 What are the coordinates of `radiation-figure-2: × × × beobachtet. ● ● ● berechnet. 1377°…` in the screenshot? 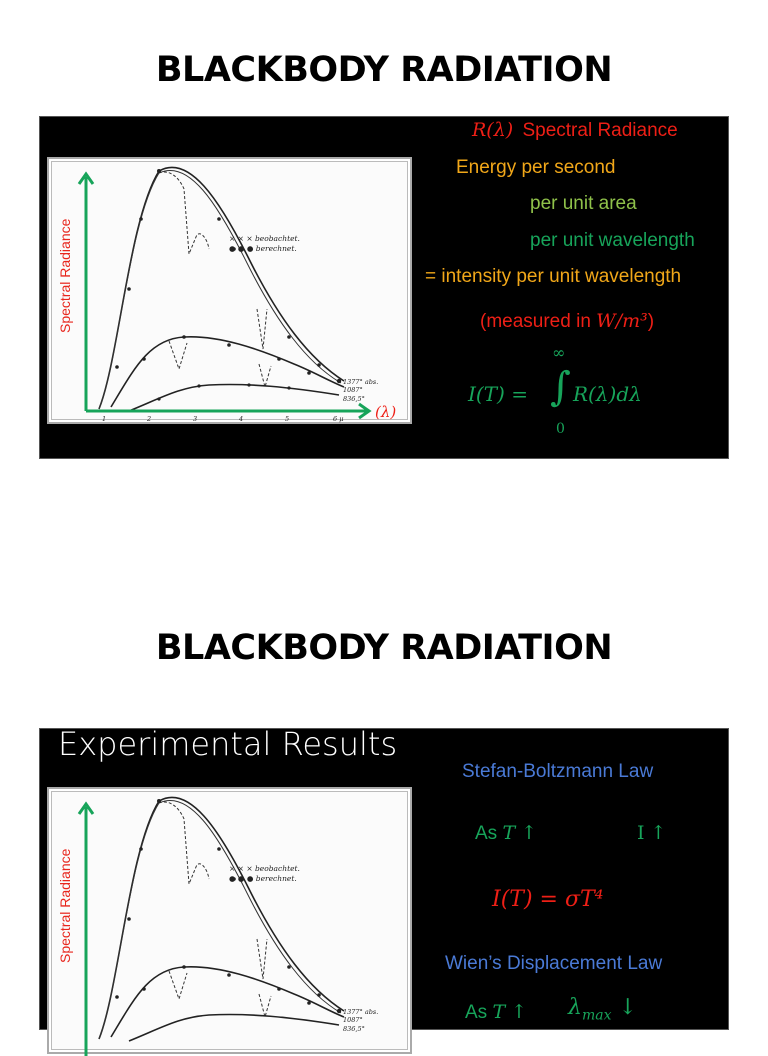 It's located at (229, 921).